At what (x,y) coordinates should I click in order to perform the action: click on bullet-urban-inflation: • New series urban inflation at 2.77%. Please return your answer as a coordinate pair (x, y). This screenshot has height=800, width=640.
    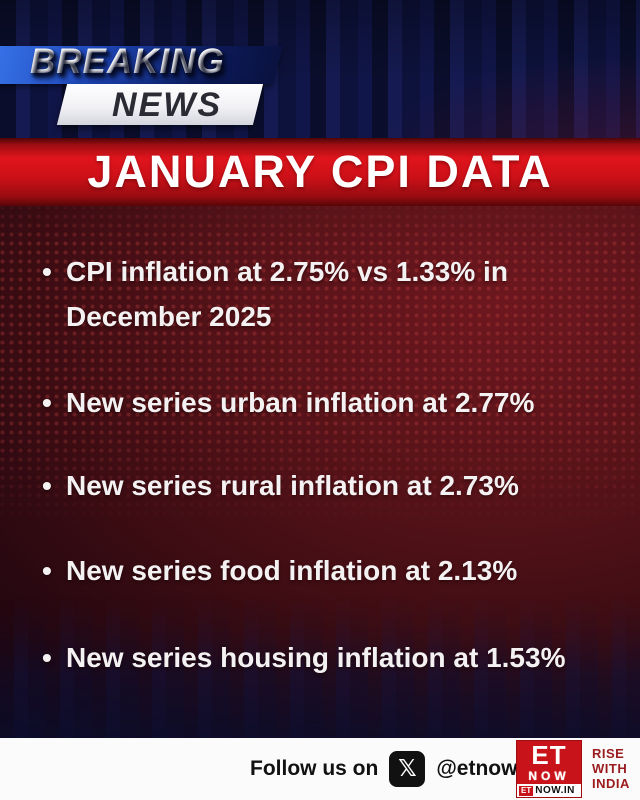
    Looking at the image, I should click on (331, 402).